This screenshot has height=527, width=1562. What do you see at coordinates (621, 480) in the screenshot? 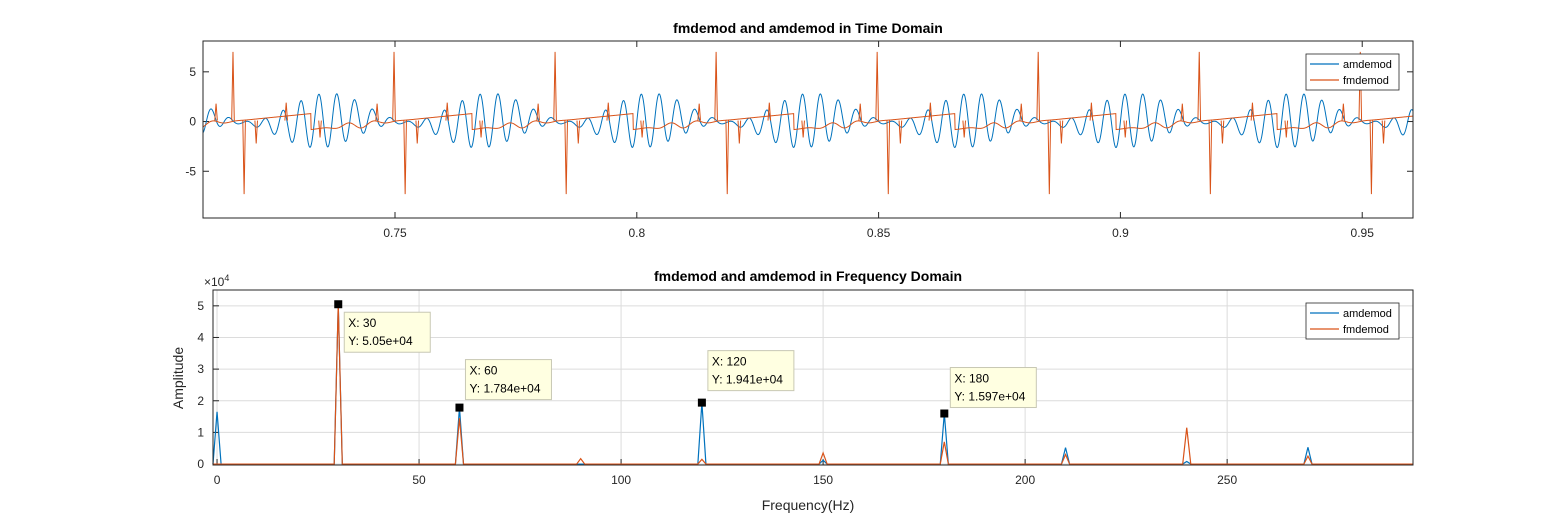
I see `freq-x-tick-label: 100` at bounding box center [621, 480].